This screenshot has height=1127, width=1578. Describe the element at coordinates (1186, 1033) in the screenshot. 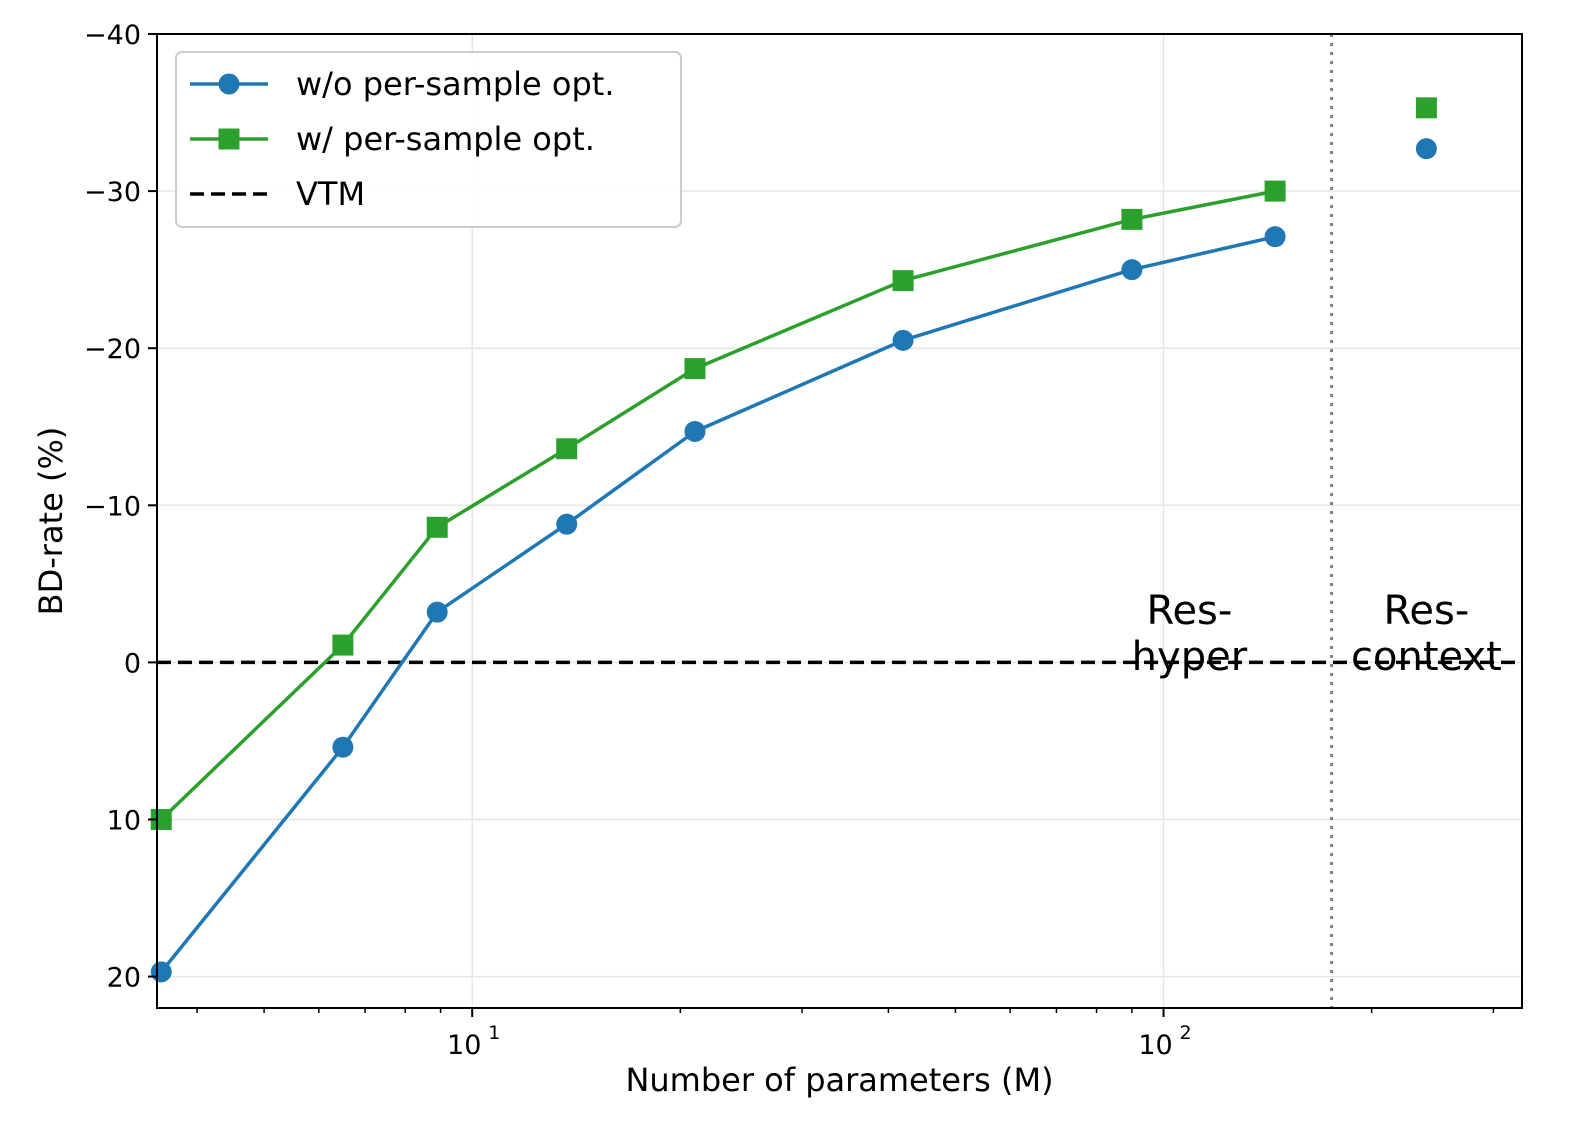

I see `x-tick-exponent: 2` at that location.